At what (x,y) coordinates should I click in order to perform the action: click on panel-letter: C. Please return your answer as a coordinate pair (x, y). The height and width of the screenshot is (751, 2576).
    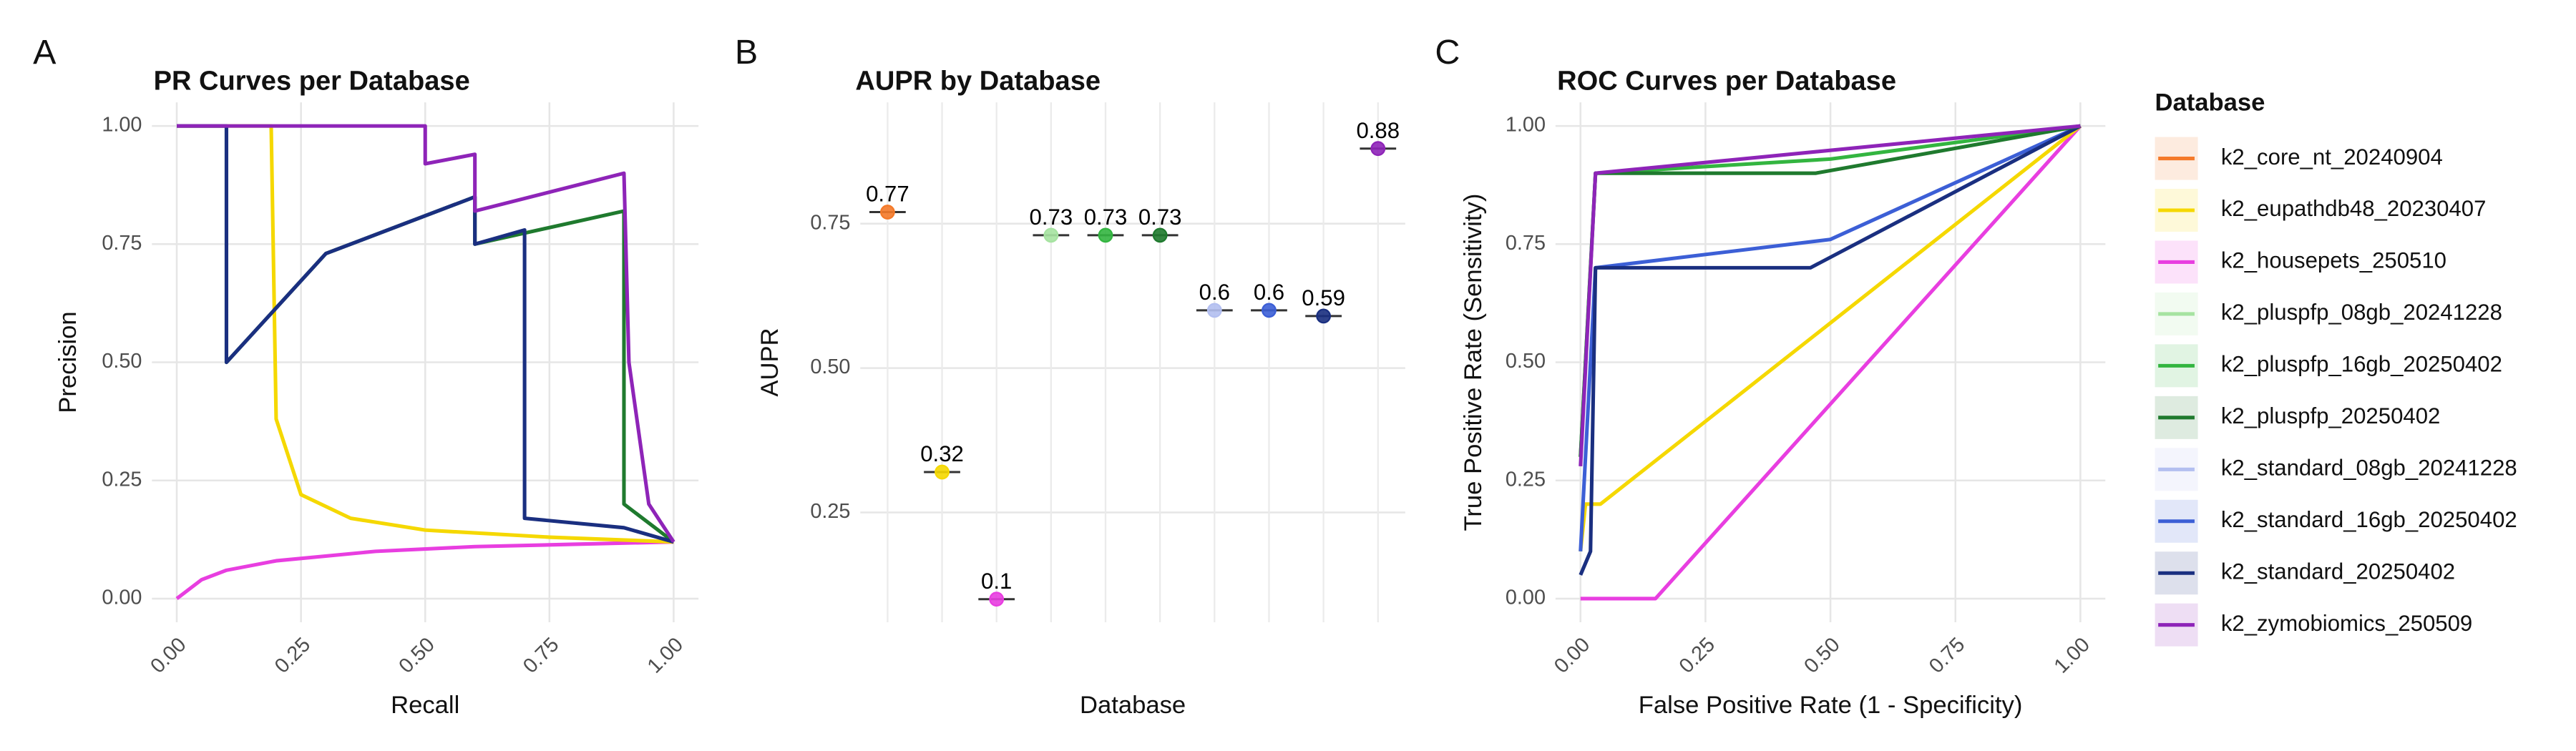
    Looking at the image, I should click on (1447, 52).